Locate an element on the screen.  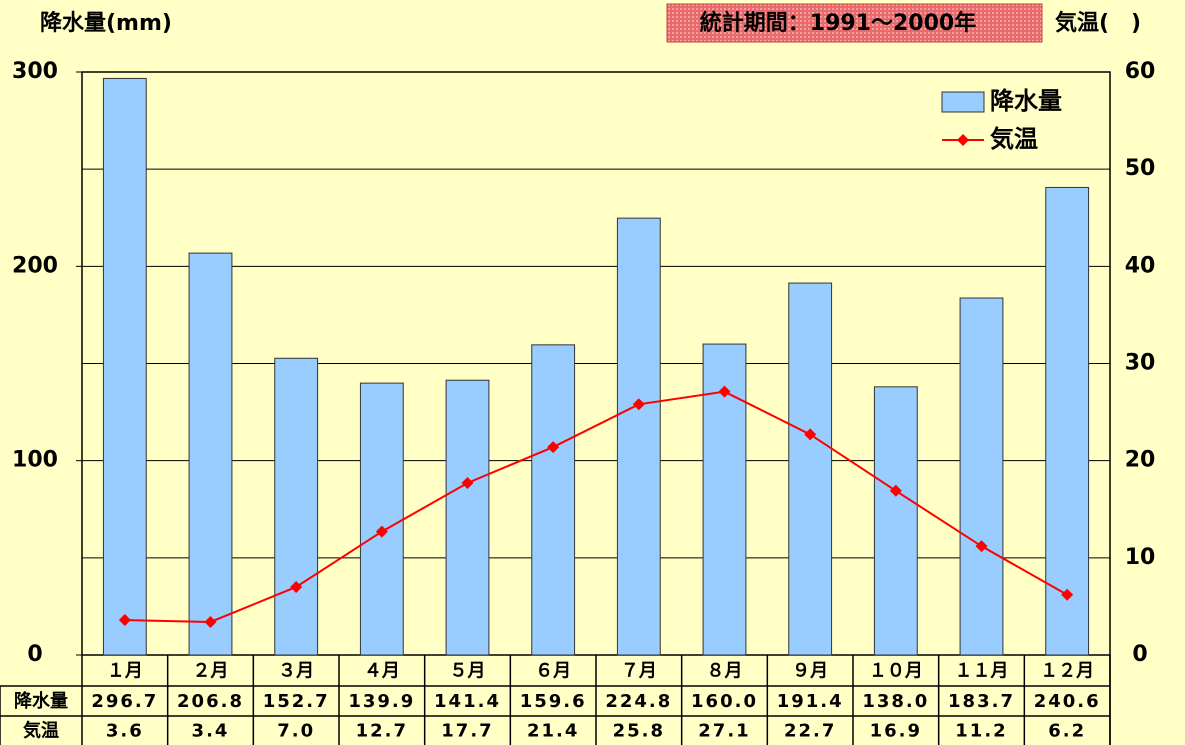
table-cell: 141.4 is located at coordinates (467, 701).